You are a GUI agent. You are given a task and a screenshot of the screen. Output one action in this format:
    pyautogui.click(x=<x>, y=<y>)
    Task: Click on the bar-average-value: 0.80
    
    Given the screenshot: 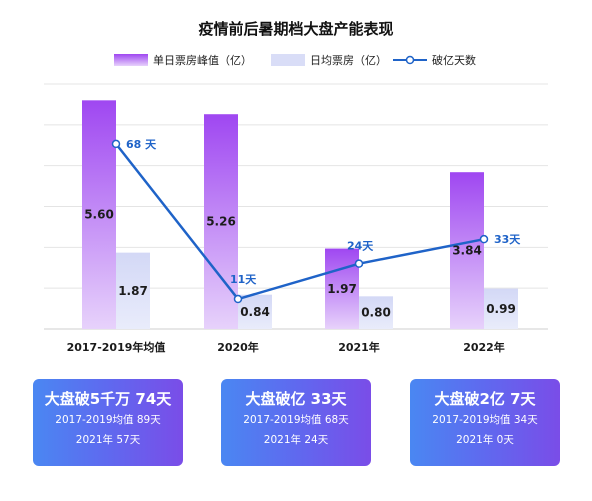 What is the action you would take?
    pyautogui.click(x=376, y=313)
    